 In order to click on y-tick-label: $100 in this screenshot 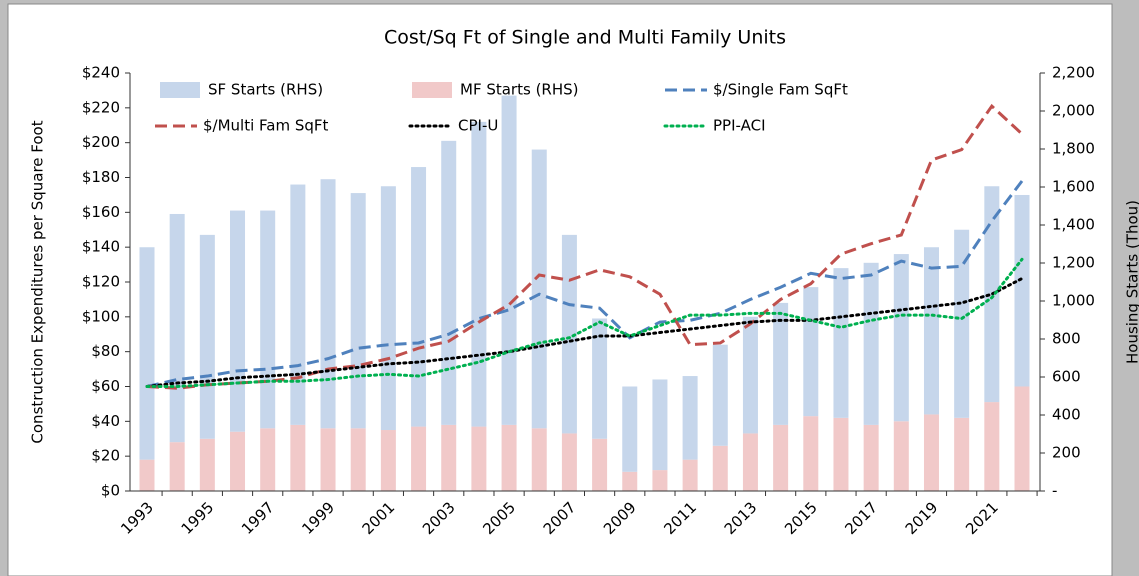, I will do `click(101, 316)`.